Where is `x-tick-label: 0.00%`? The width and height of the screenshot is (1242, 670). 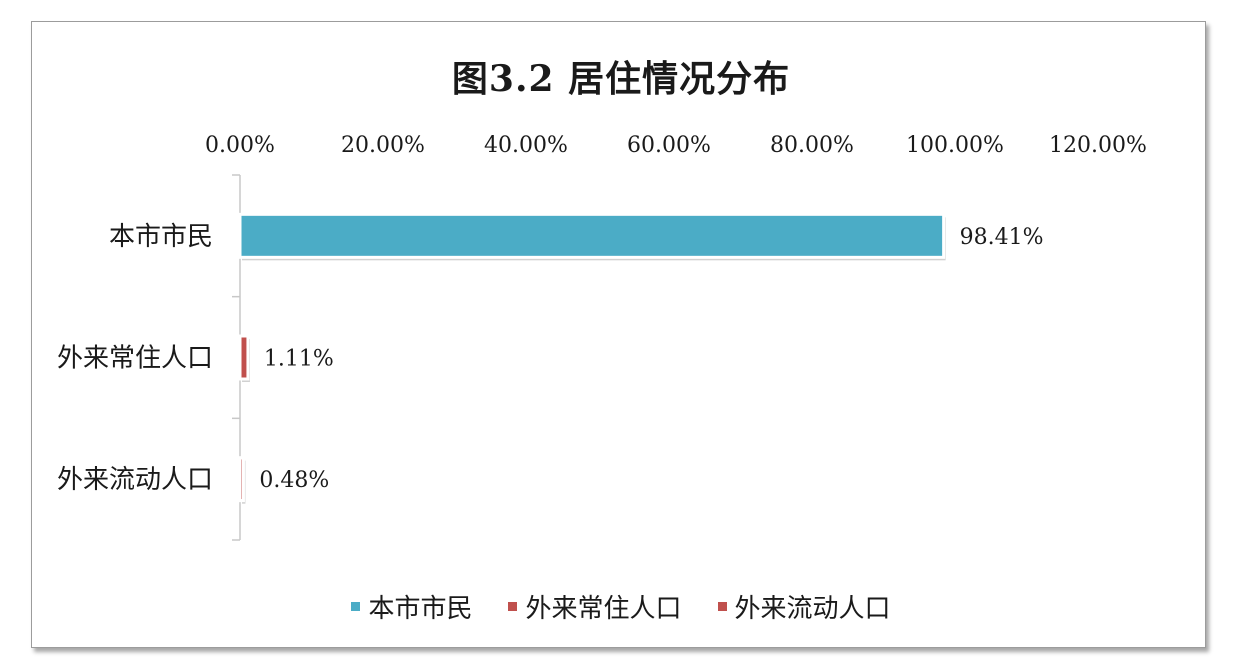
x-tick-label: 0.00% is located at coordinates (240, 145).